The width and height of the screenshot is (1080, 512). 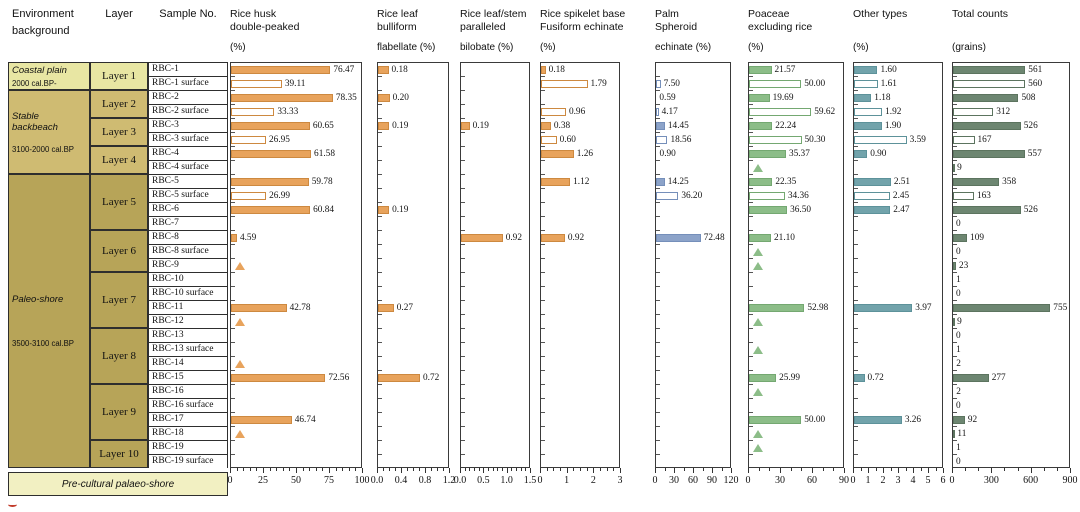 I want to click on axis-tick-label: 0, so click(x=853, y=480).